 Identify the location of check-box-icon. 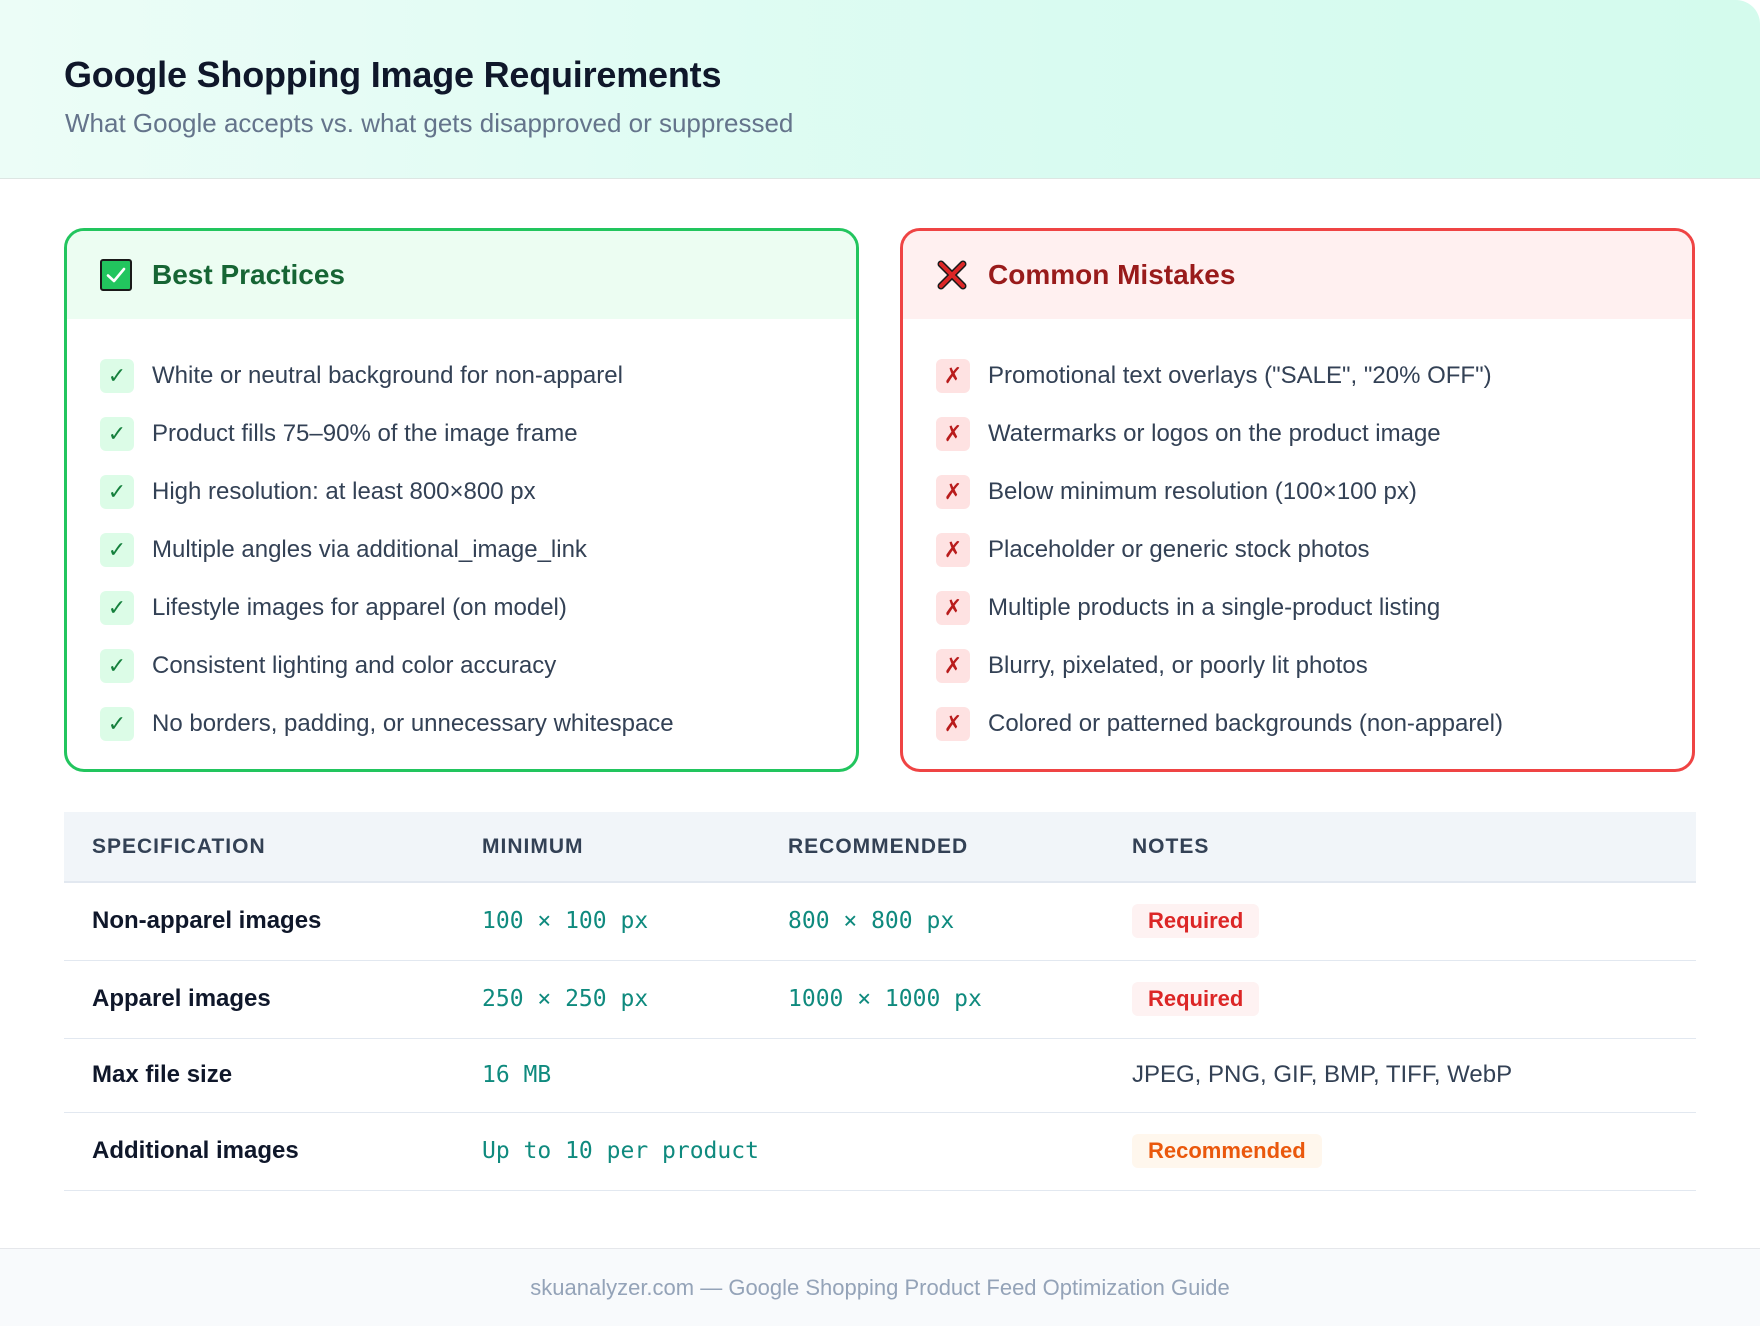
(116, 275).